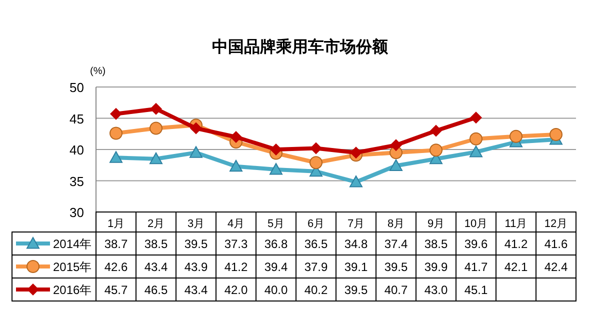 Image resolution: width=600 pixels, height=322 pixels. What do you see at coordinates (316, 267) in the screenshot?
I see `data-label: 37.9` at bounding box center [316, 267].